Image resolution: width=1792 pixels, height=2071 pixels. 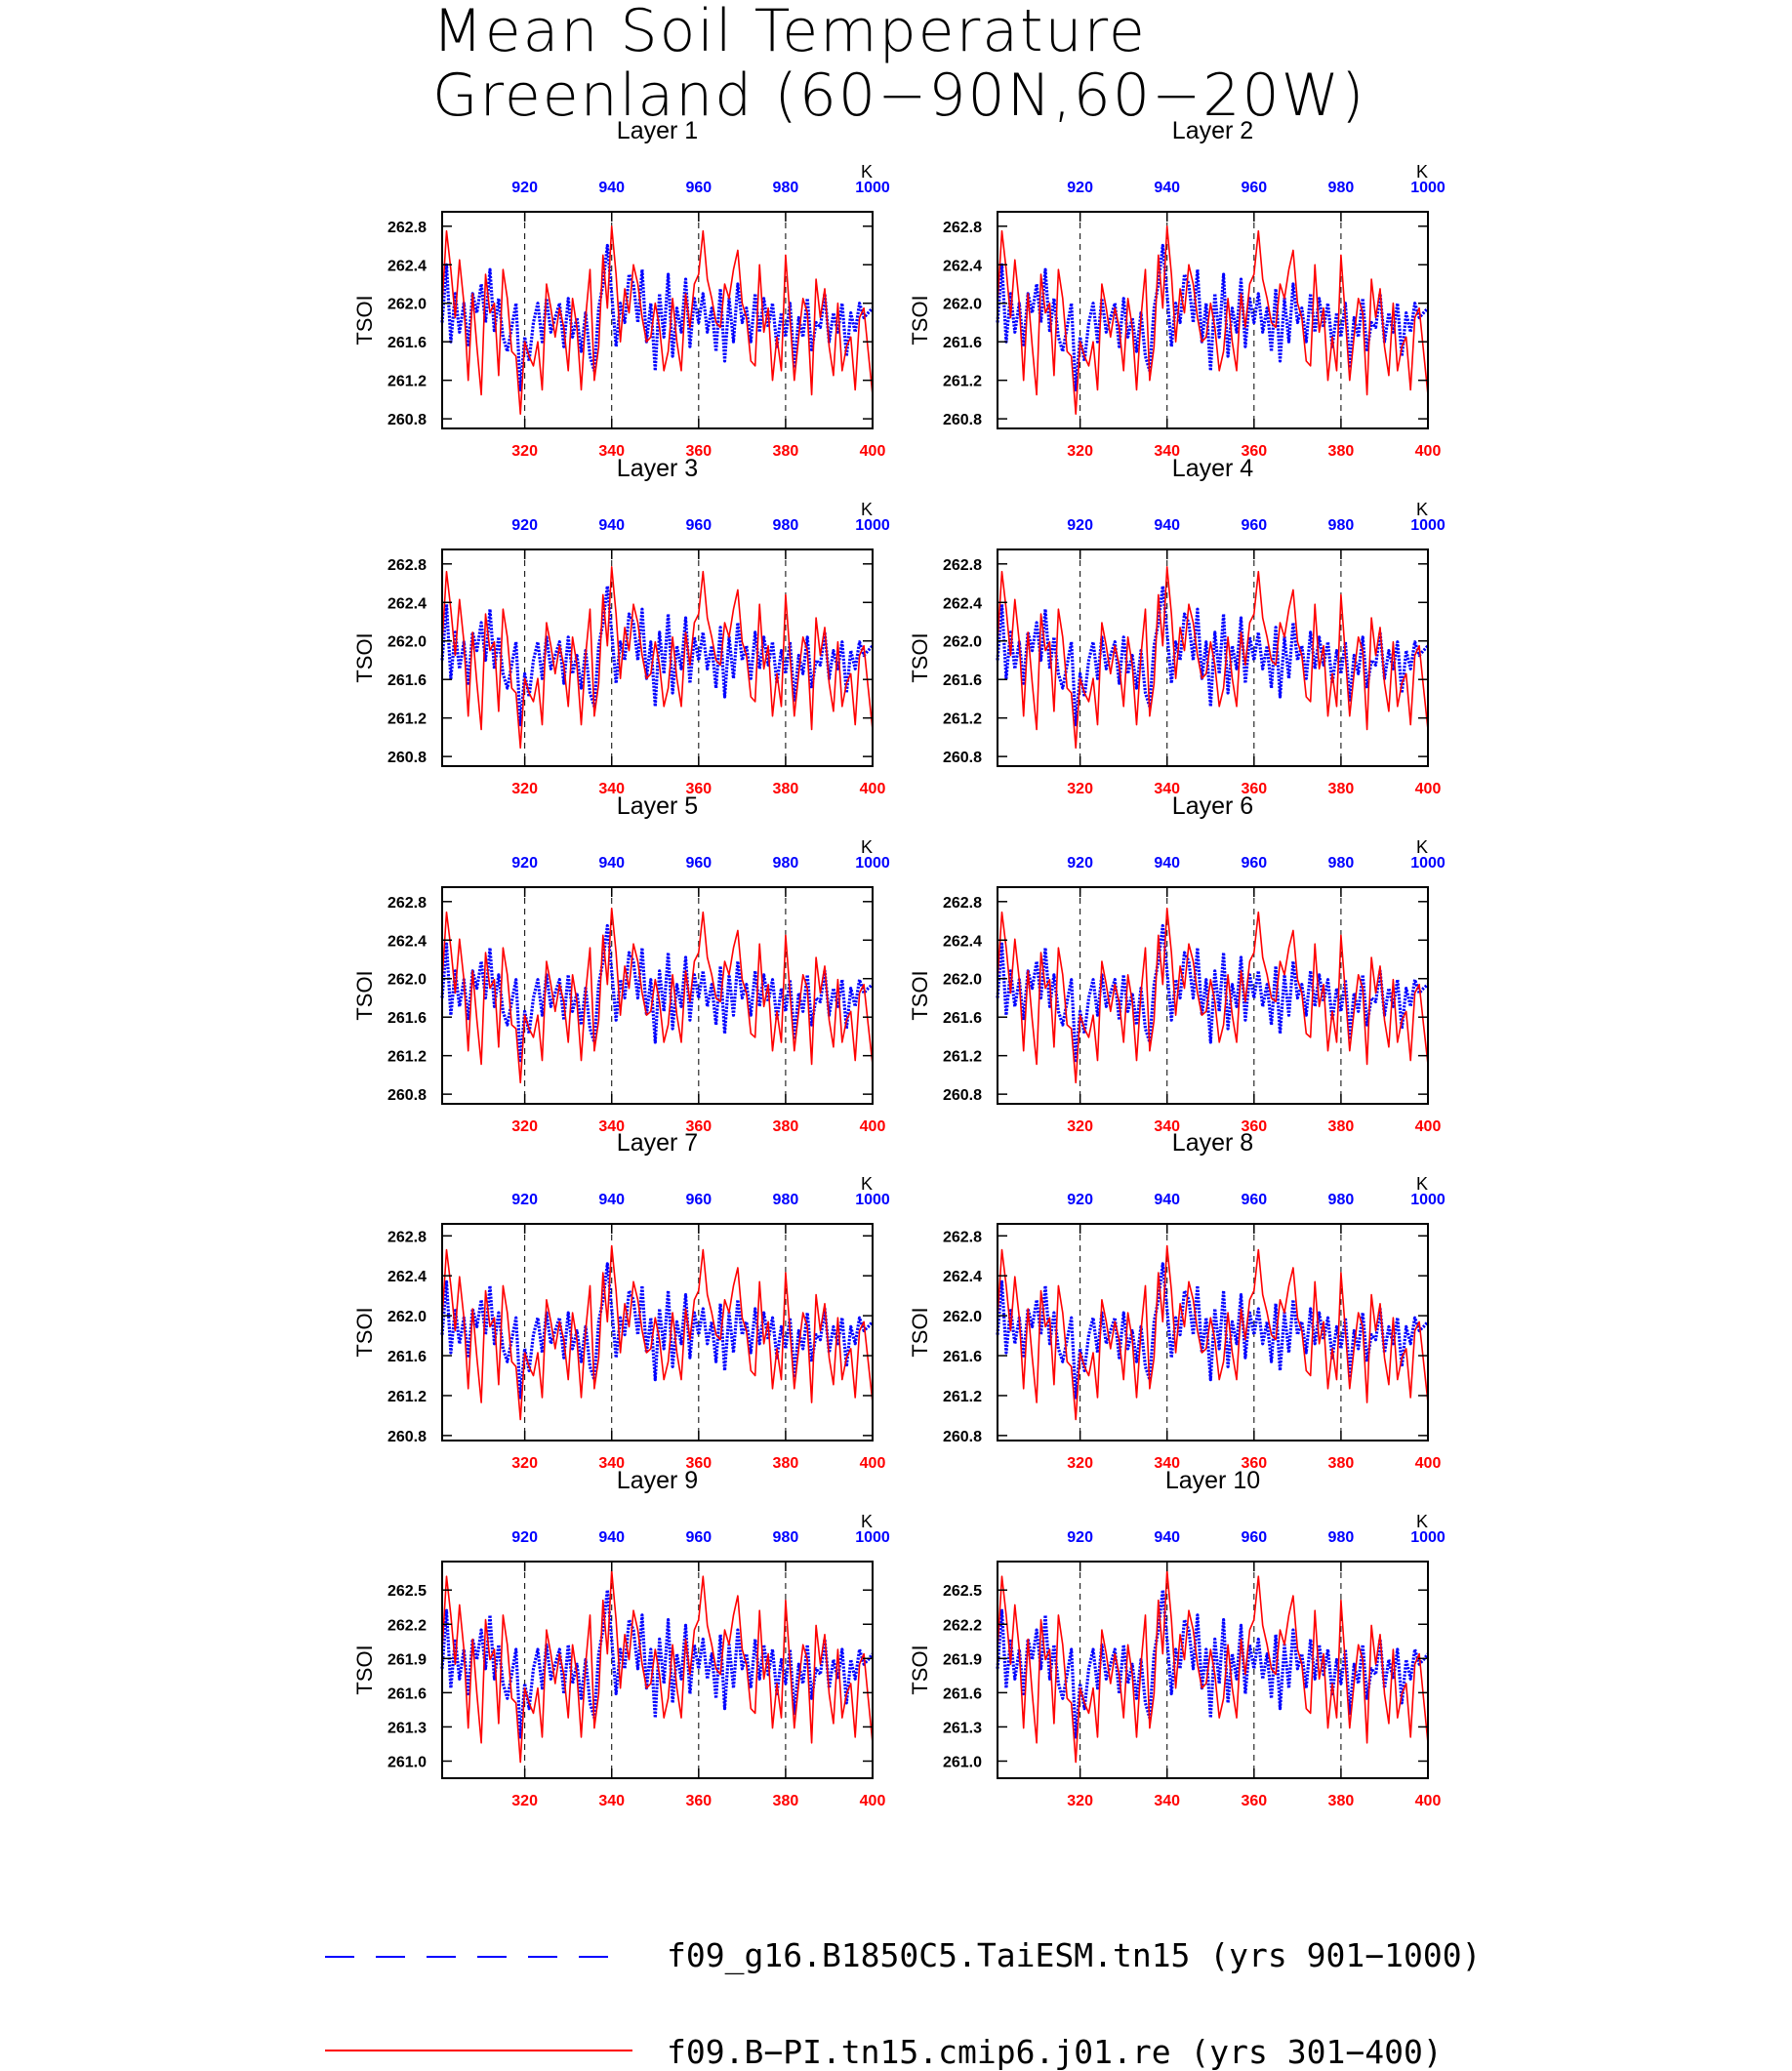 I want to click on y-tick-label: 261.3, so click(x=407, y=1728).